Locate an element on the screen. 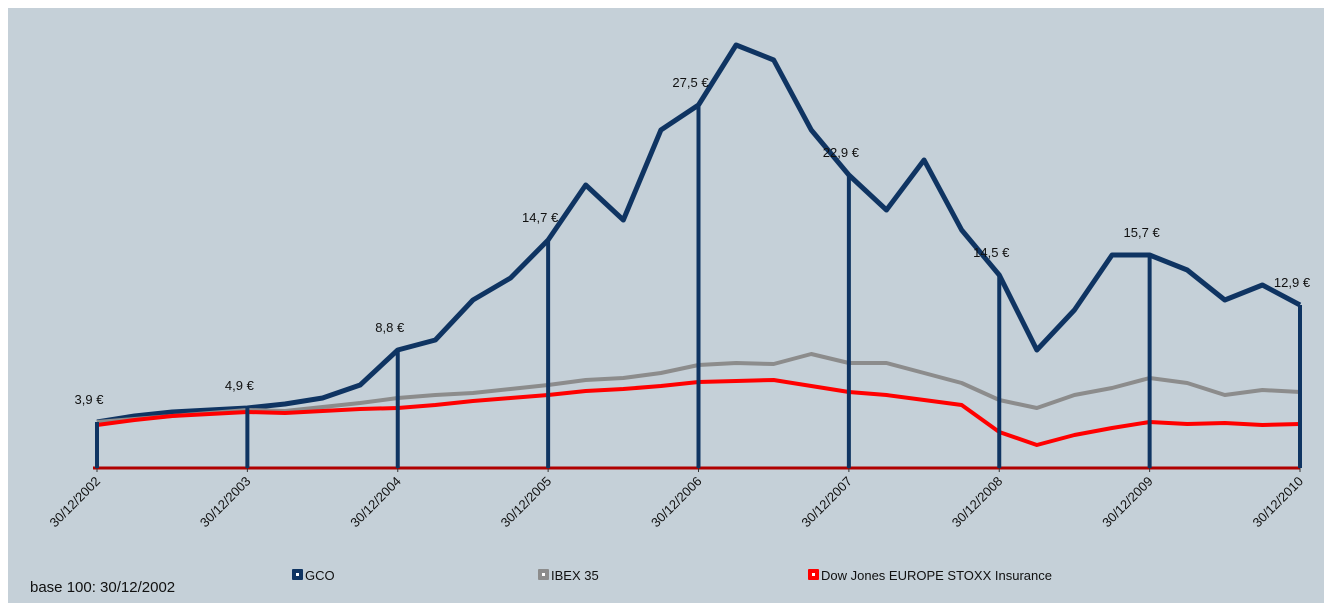 The width and height of the screenshot is (1324, 603). price-label: 14,7 € is located at coordinates (540, 217).